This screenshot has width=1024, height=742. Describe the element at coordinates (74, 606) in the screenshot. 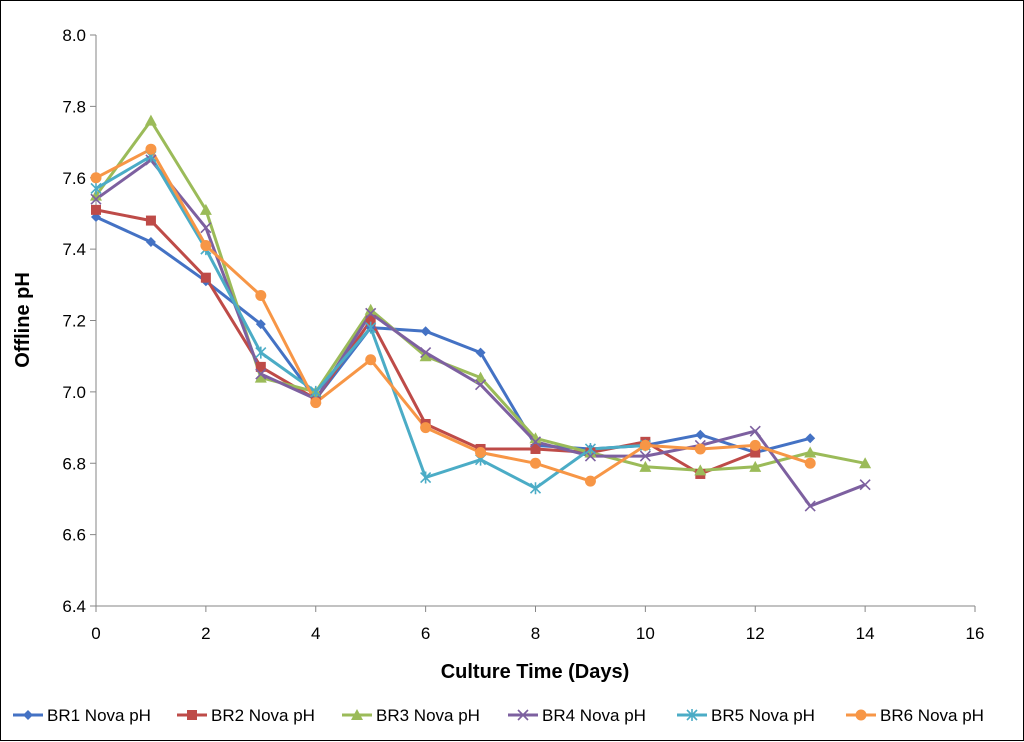

I see `y-tick-label: 6.4` at that location.